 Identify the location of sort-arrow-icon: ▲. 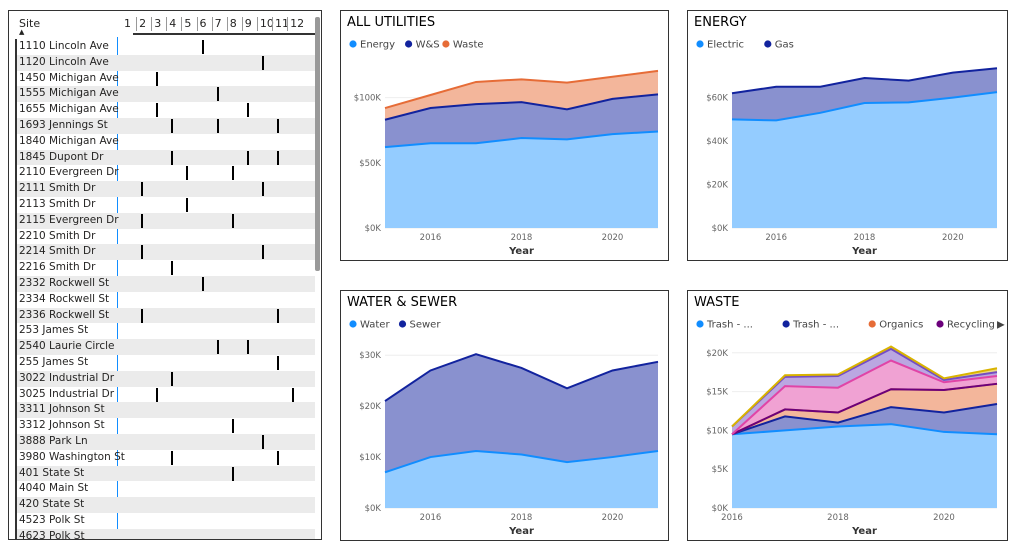
(22, 32).